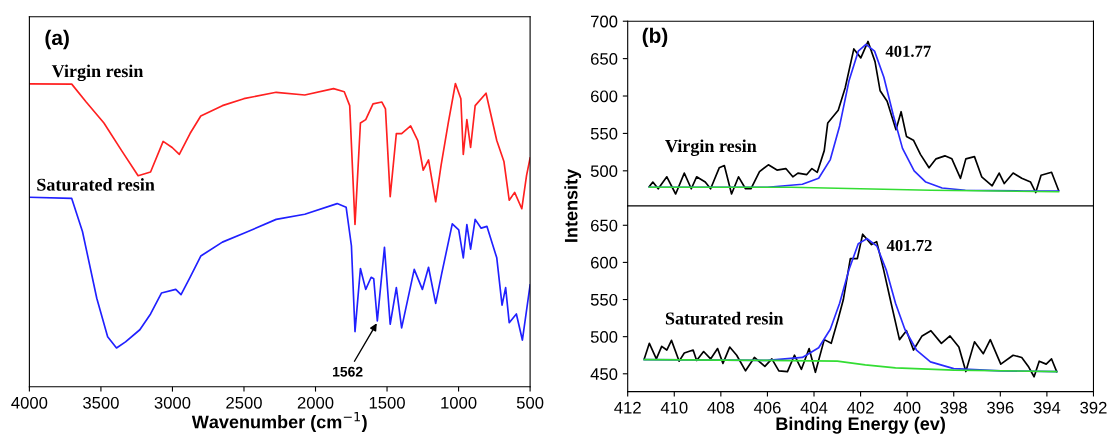 This screenshot has width=1109, height=442. What do you see at coordinates (279, 422) in the screenshot?
I see `x-axis-title: Wavenumber (cm$^{−1}$)` at bounding box center [279, 422].